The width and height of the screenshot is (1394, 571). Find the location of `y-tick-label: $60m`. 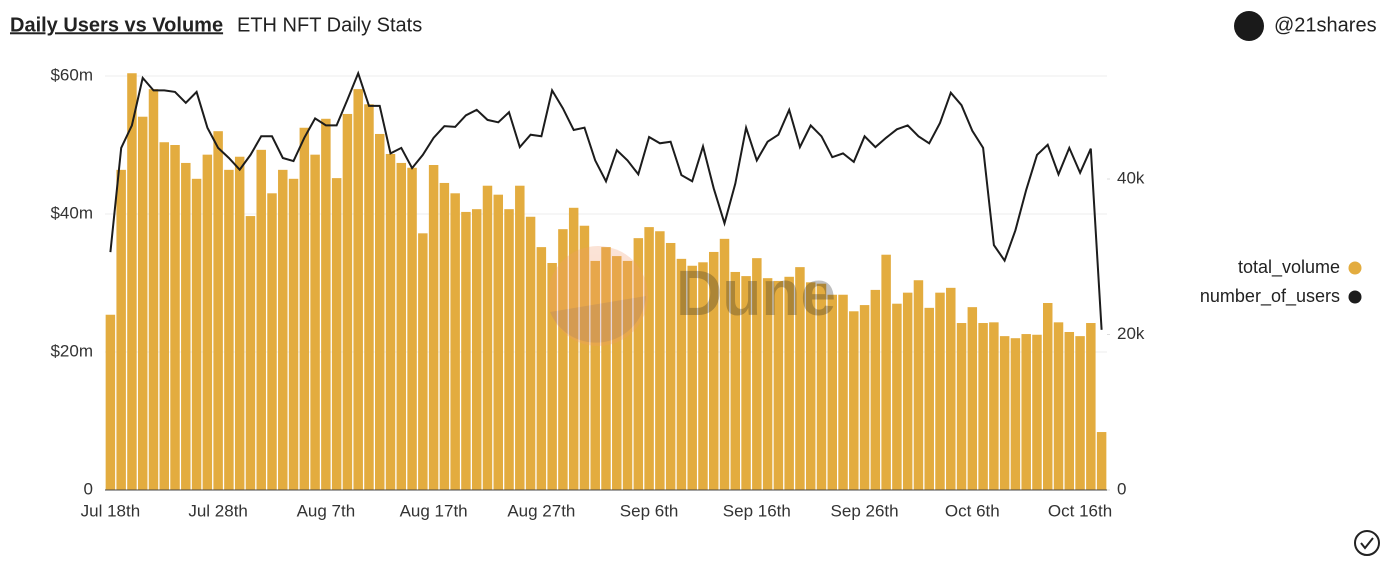

y-tick-label: $60m is located at coordinates (71, 74).